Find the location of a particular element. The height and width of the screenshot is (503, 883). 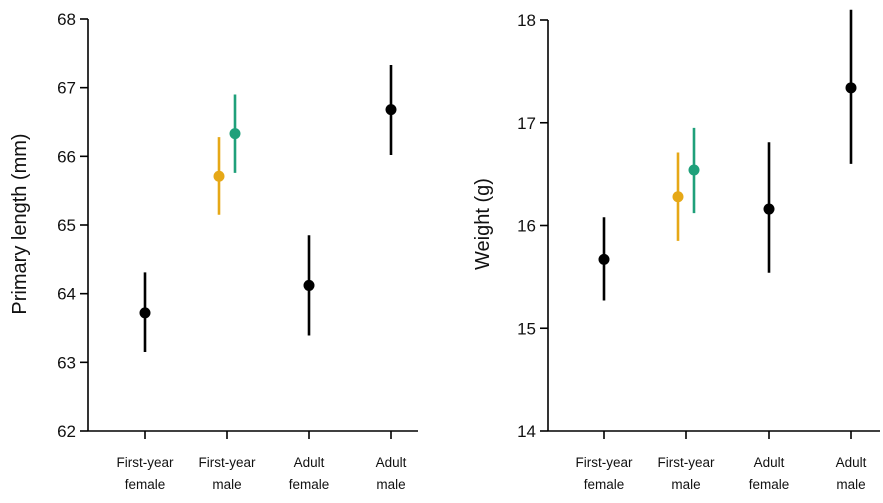

y-axis-title: Primary length (mm) is located at coordinates (20, 223).